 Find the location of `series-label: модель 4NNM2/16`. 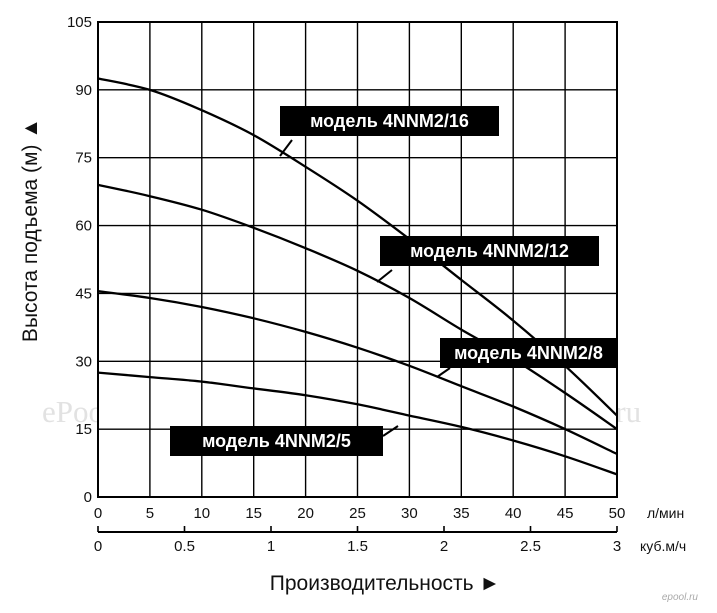

series-label: модель 4NNM2/16 is located at coordinates (389, 121).